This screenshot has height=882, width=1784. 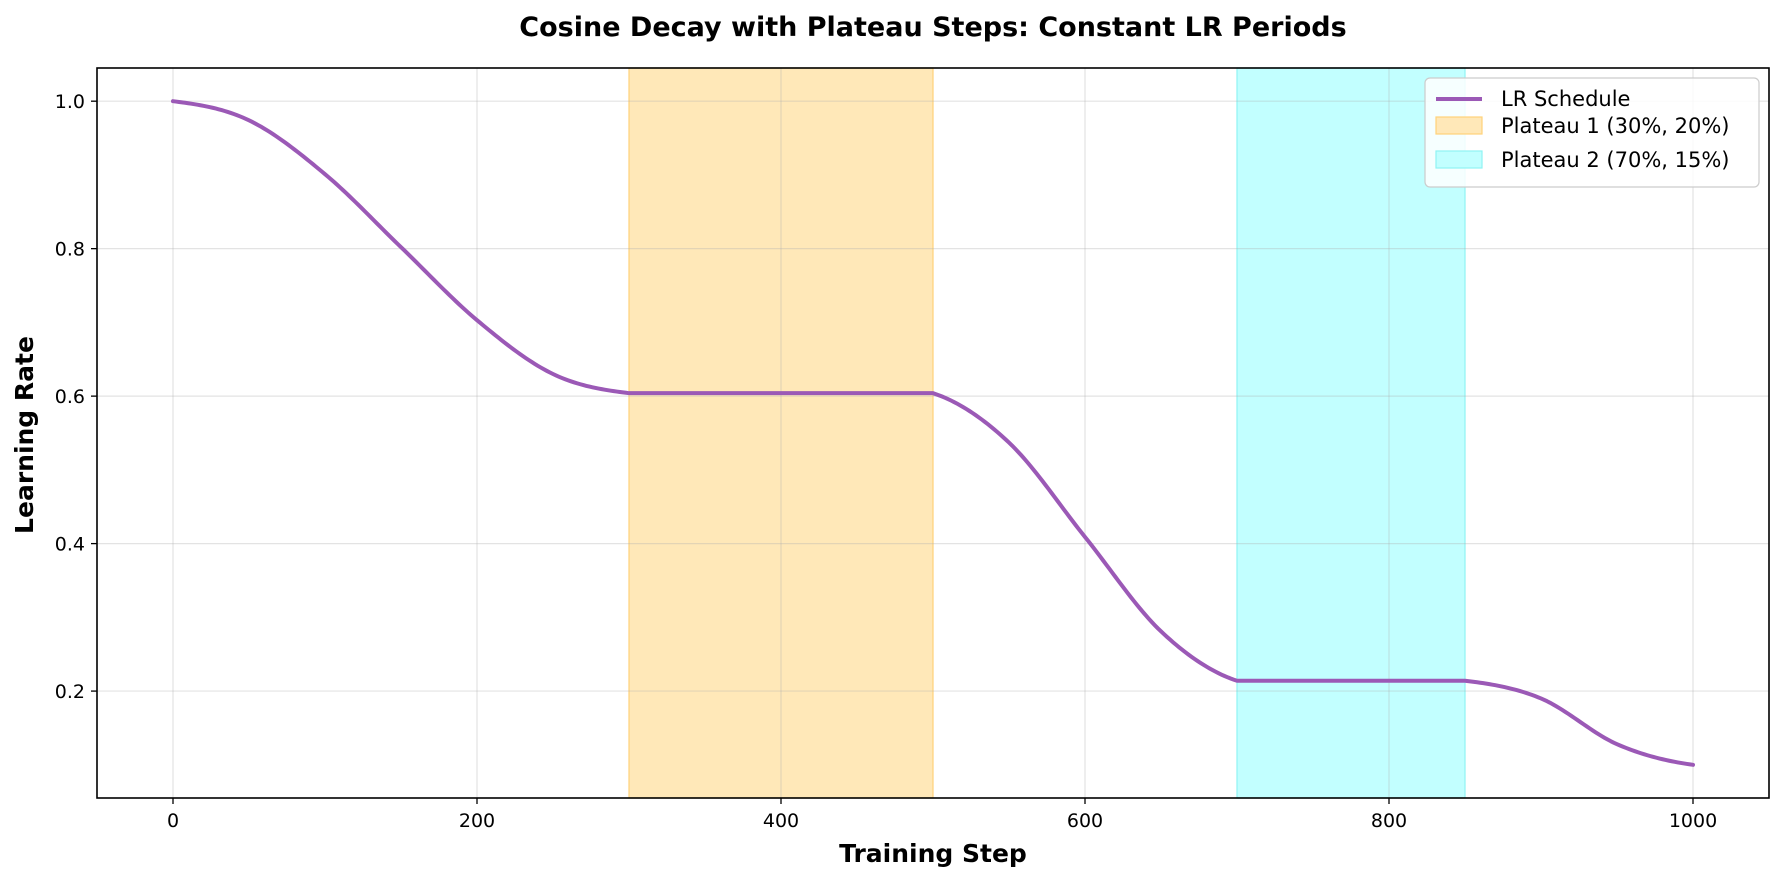 I want to click on y-tick-label: 1.0, so click(x=70, y=102).